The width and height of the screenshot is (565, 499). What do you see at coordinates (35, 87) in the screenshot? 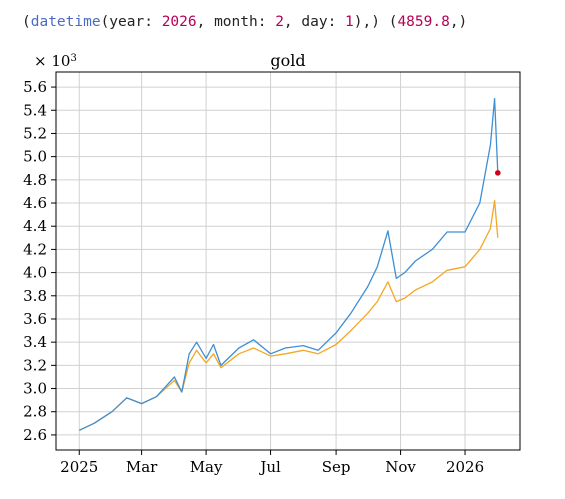
I see `y-tick-label: 5.6` at bounding box center [35, 87].